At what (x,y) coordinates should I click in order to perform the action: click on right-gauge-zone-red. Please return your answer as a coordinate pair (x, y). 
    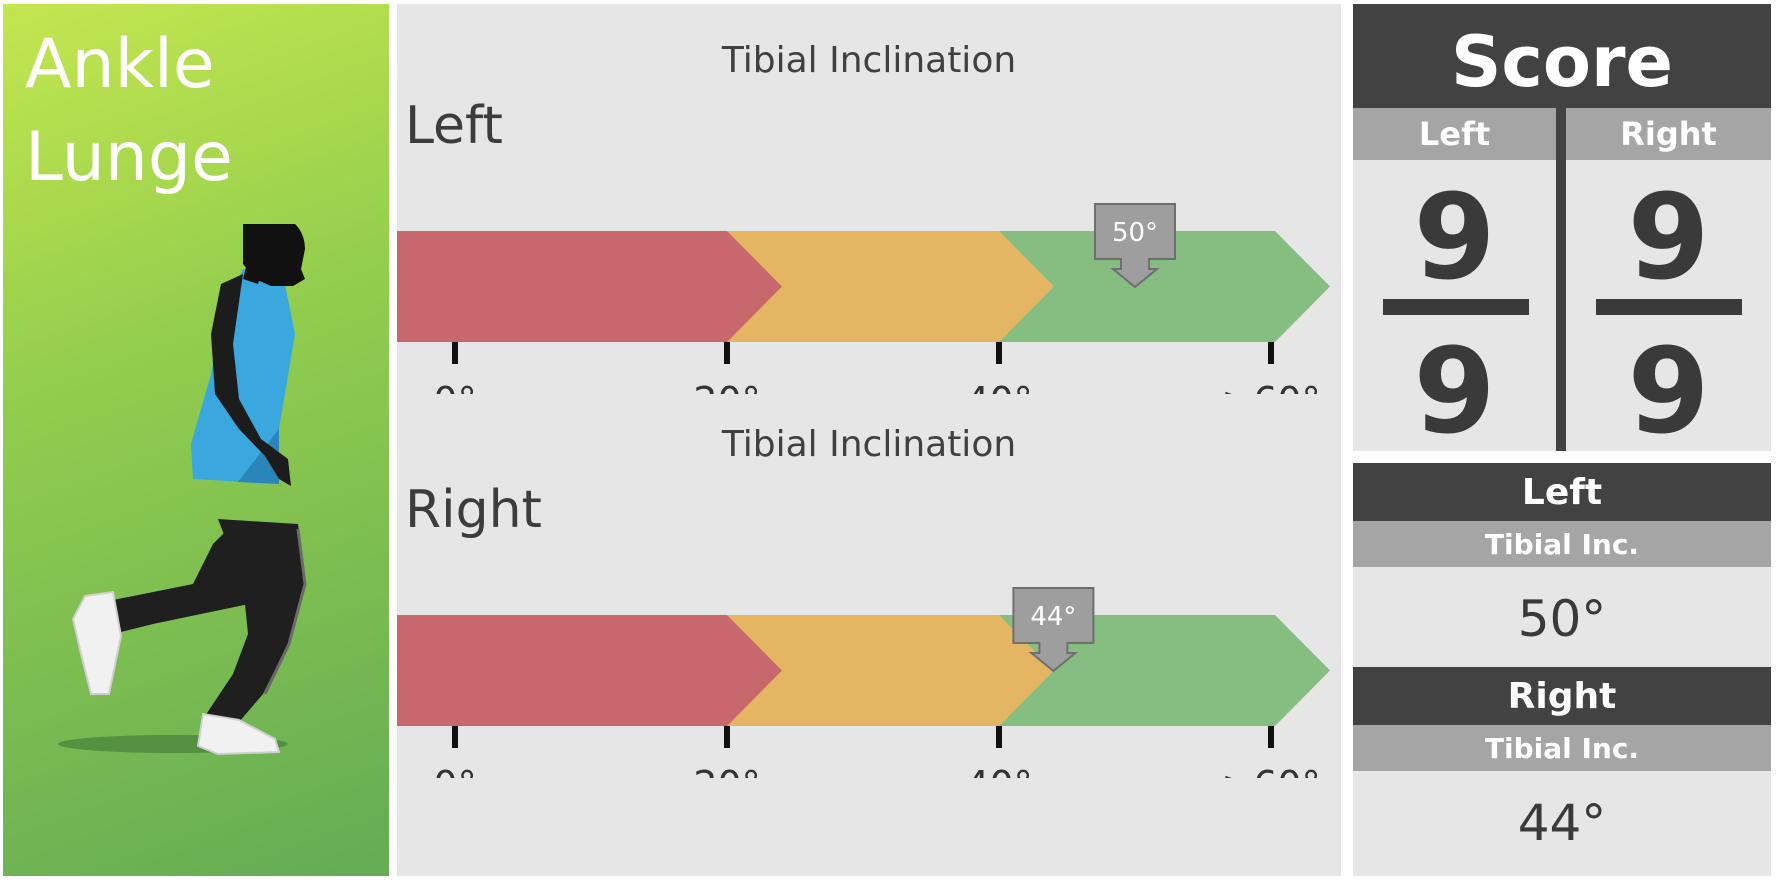
    Looking at the image, I should click on (589, 670).